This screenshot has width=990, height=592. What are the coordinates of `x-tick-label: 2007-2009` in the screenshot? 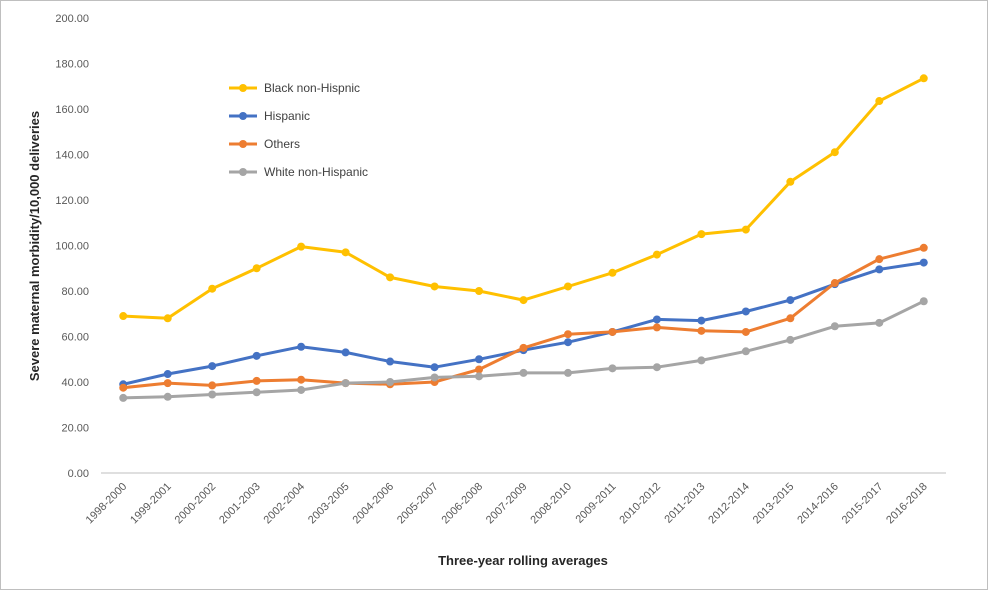 It's located at (507, 504).